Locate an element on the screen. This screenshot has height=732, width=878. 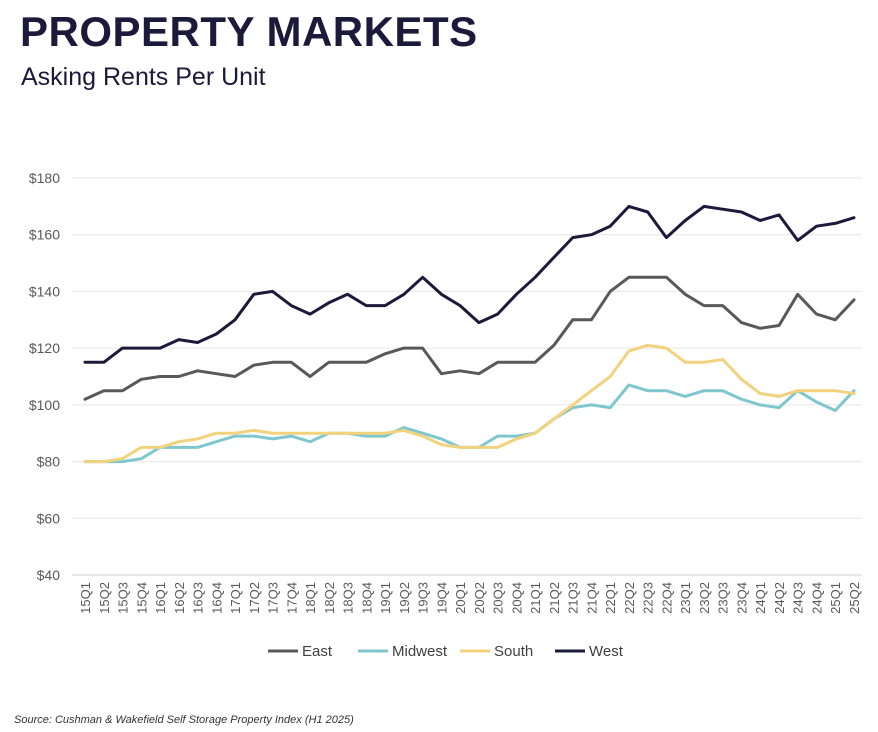
x-tick-label: 17Q3 is located at coordinates (273, 598).